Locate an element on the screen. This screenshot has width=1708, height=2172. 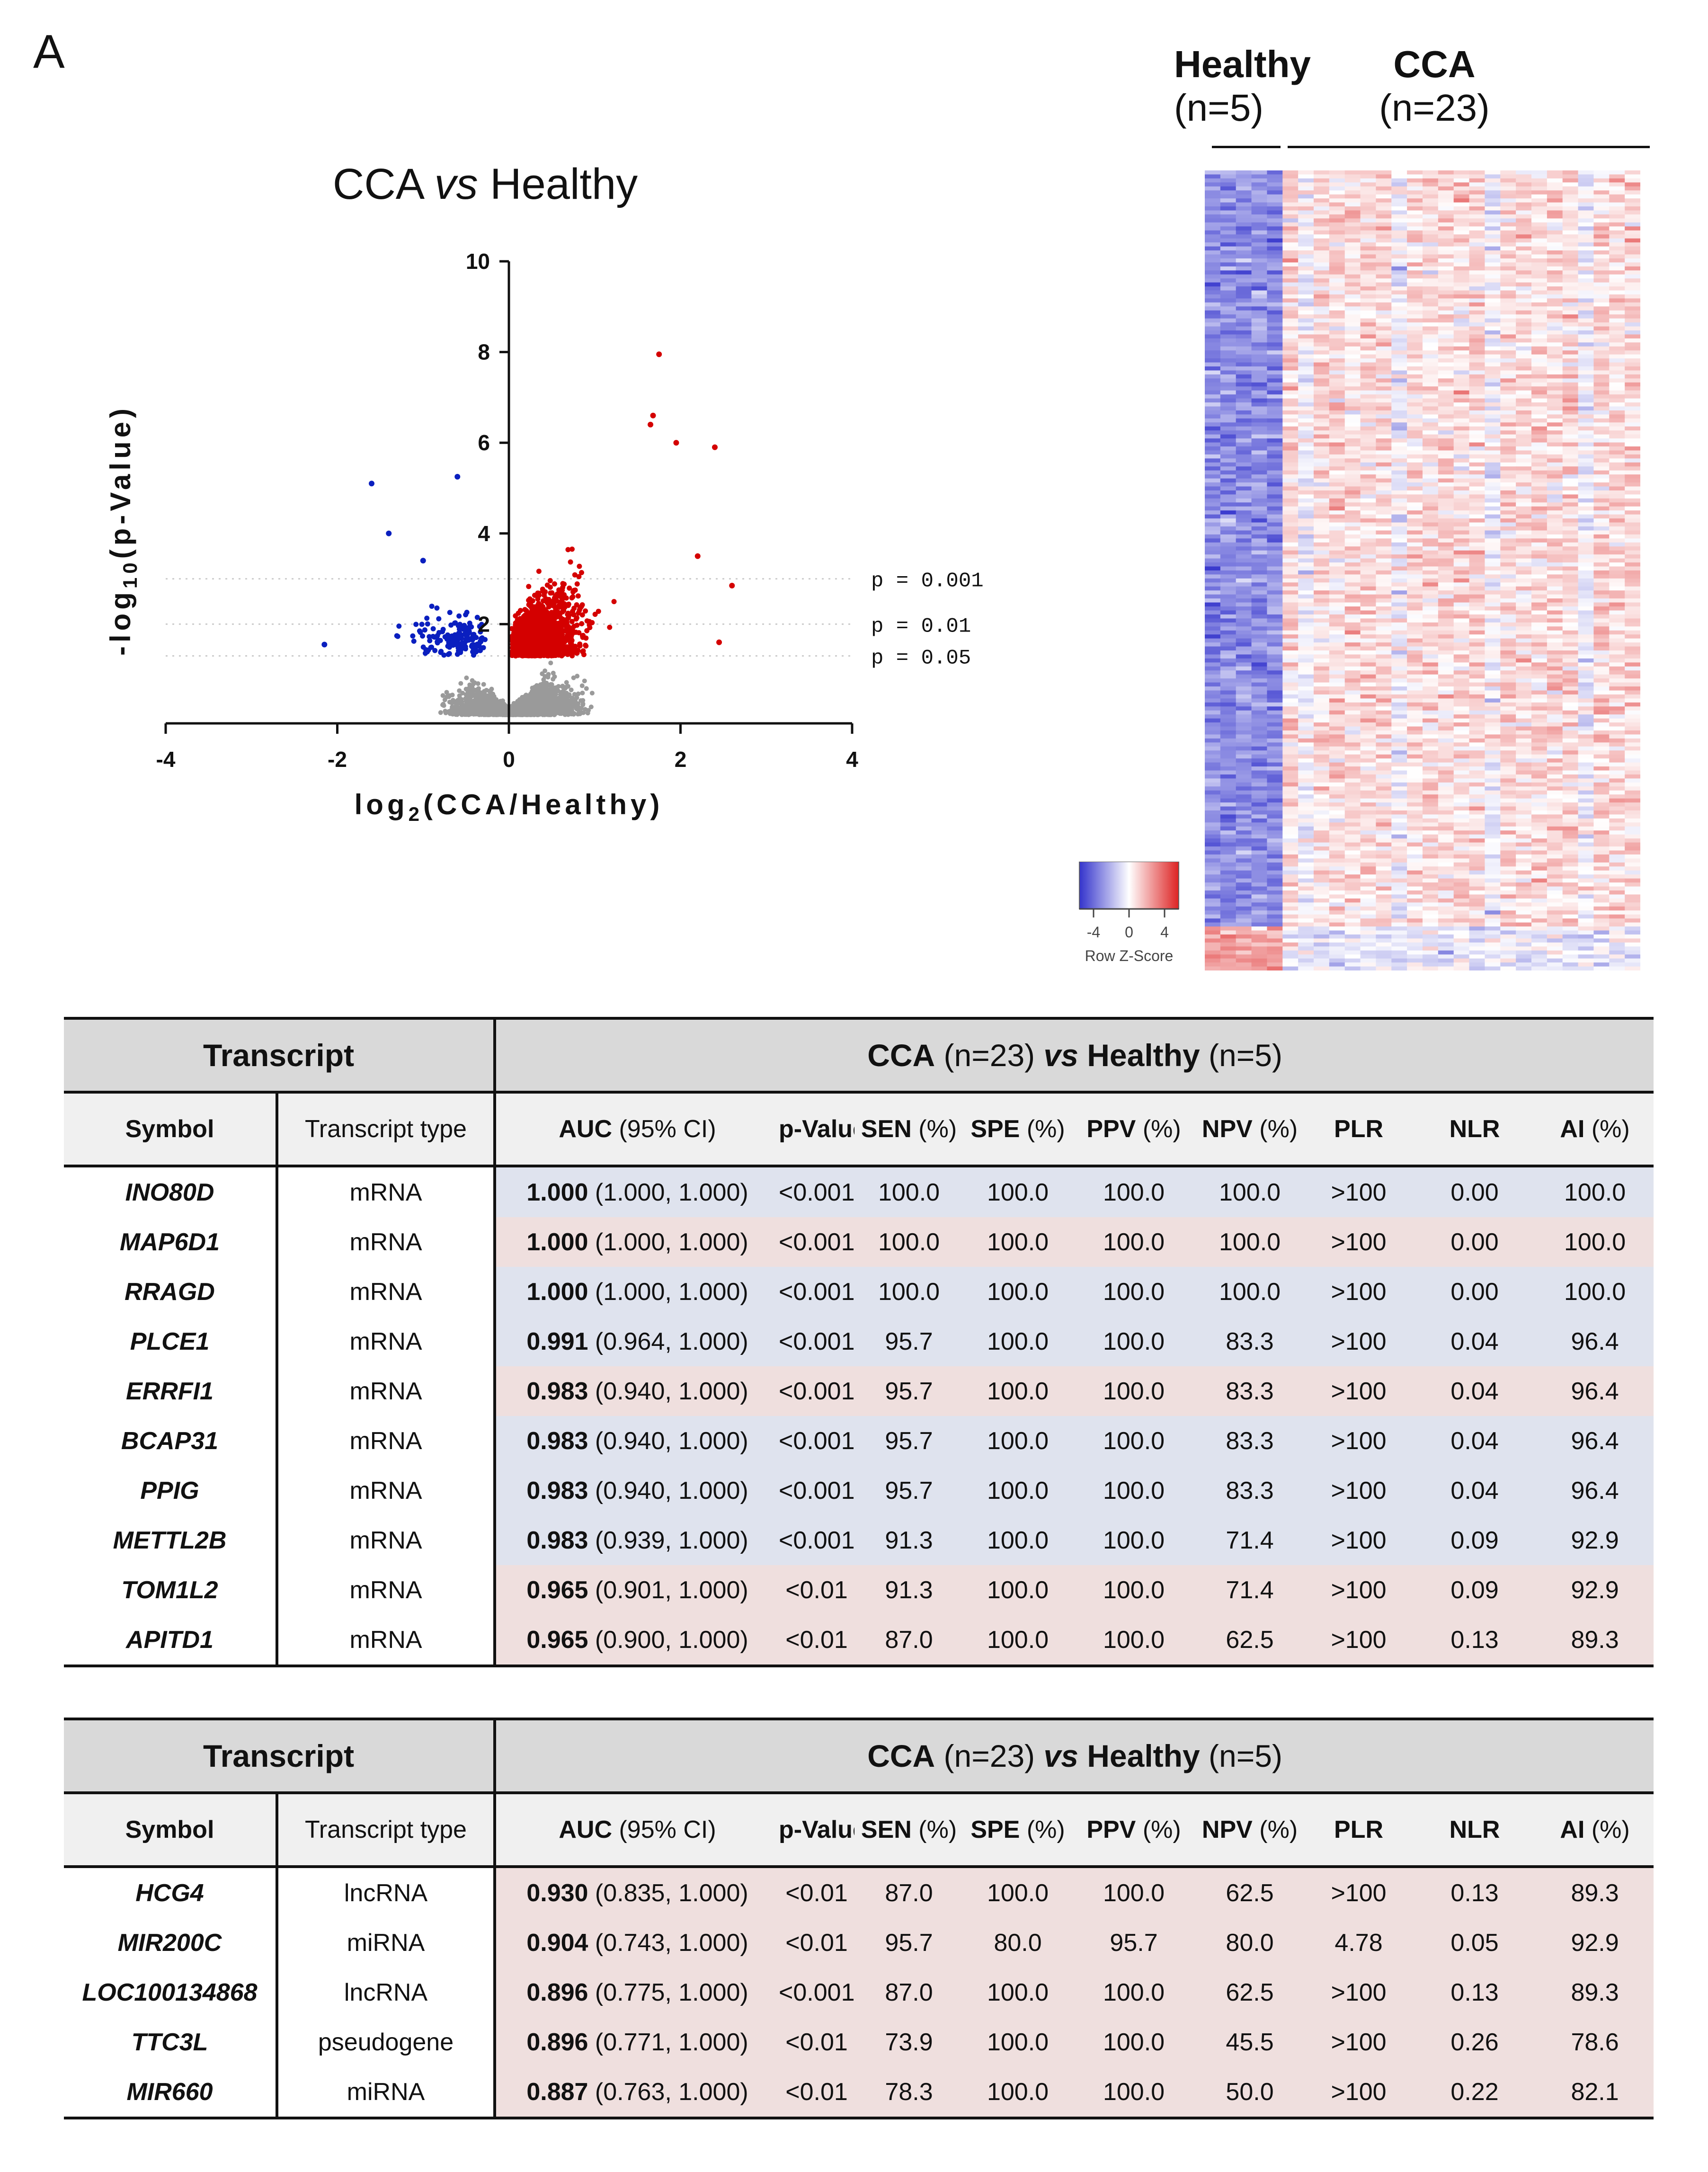
points-up-regulated is located at coordinates (621, 505).